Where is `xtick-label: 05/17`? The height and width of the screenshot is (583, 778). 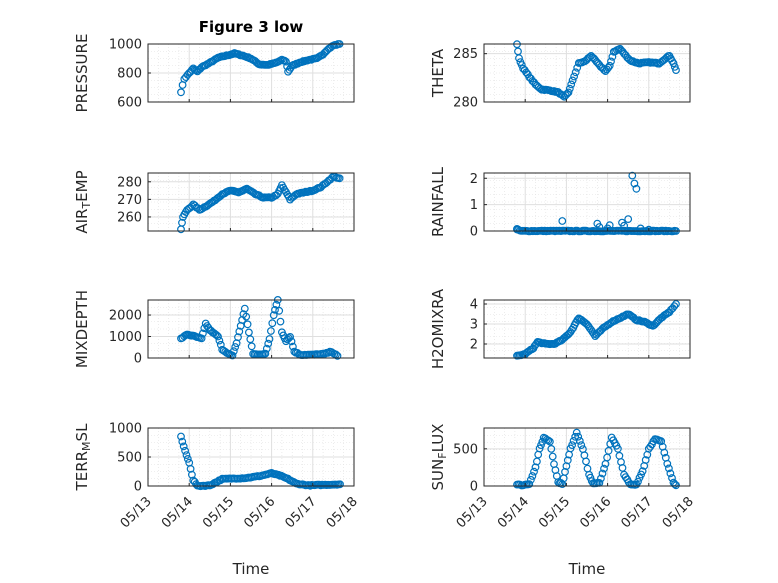 xtick-label: 05/17 is located at coordinates (637, 512).